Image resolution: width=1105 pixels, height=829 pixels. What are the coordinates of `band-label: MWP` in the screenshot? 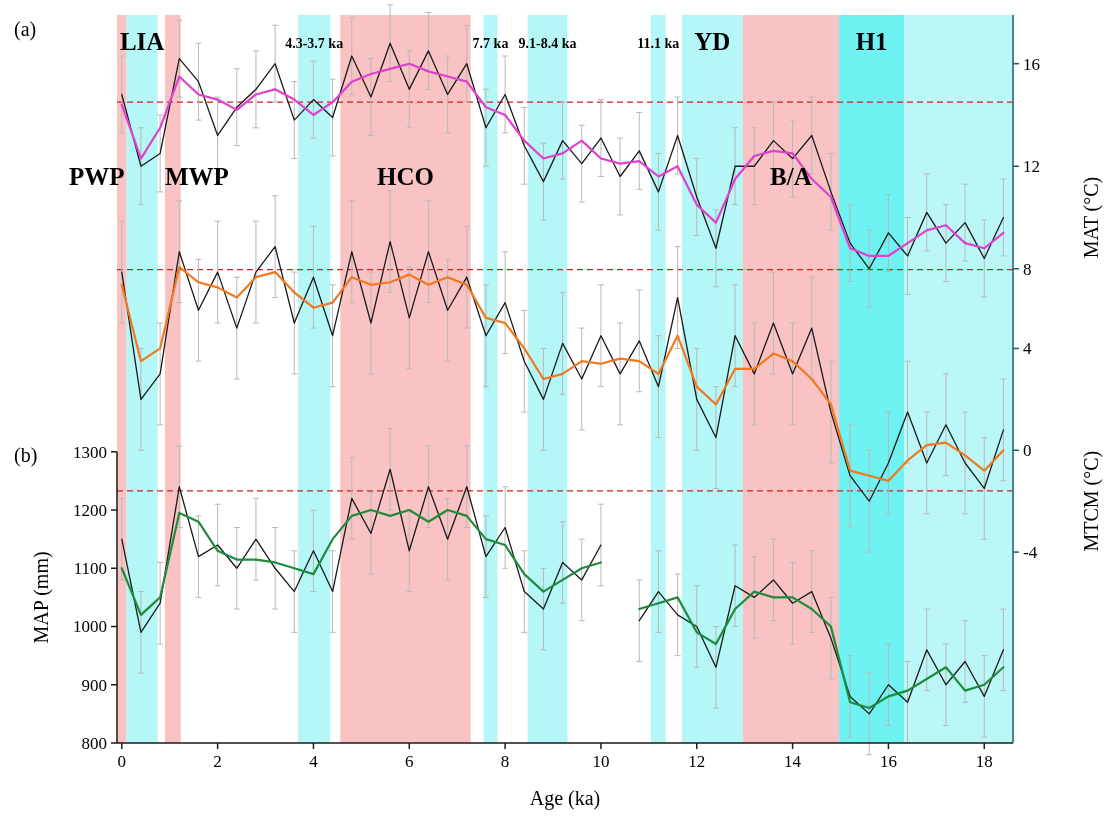 It's located at (196, 176).